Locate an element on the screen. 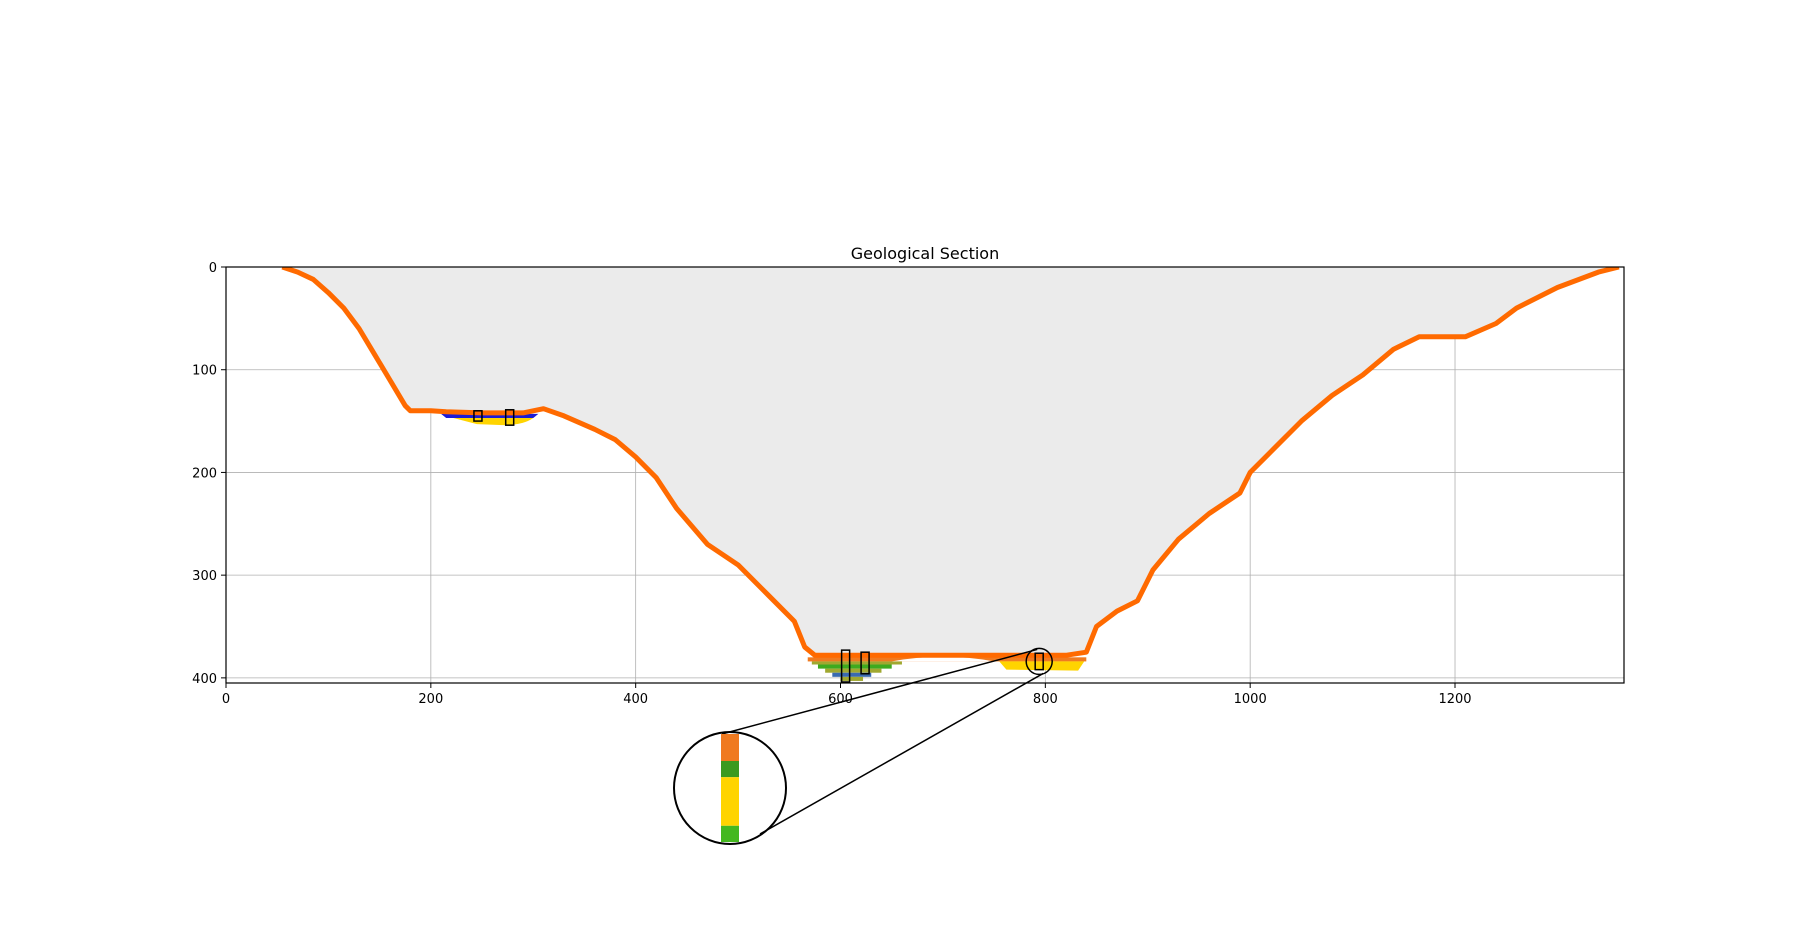 The image size is (1797, 938). y-tick-label: 300 is located at coordinates (204, 576).